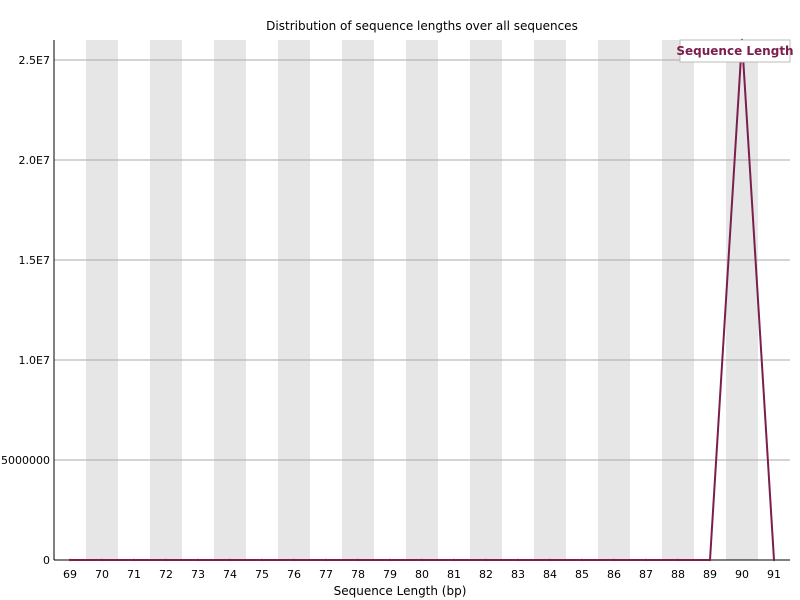  Describe the element at coordinates (262, 574) in the screenshot. I see `x-tick-label: 75` at that location.